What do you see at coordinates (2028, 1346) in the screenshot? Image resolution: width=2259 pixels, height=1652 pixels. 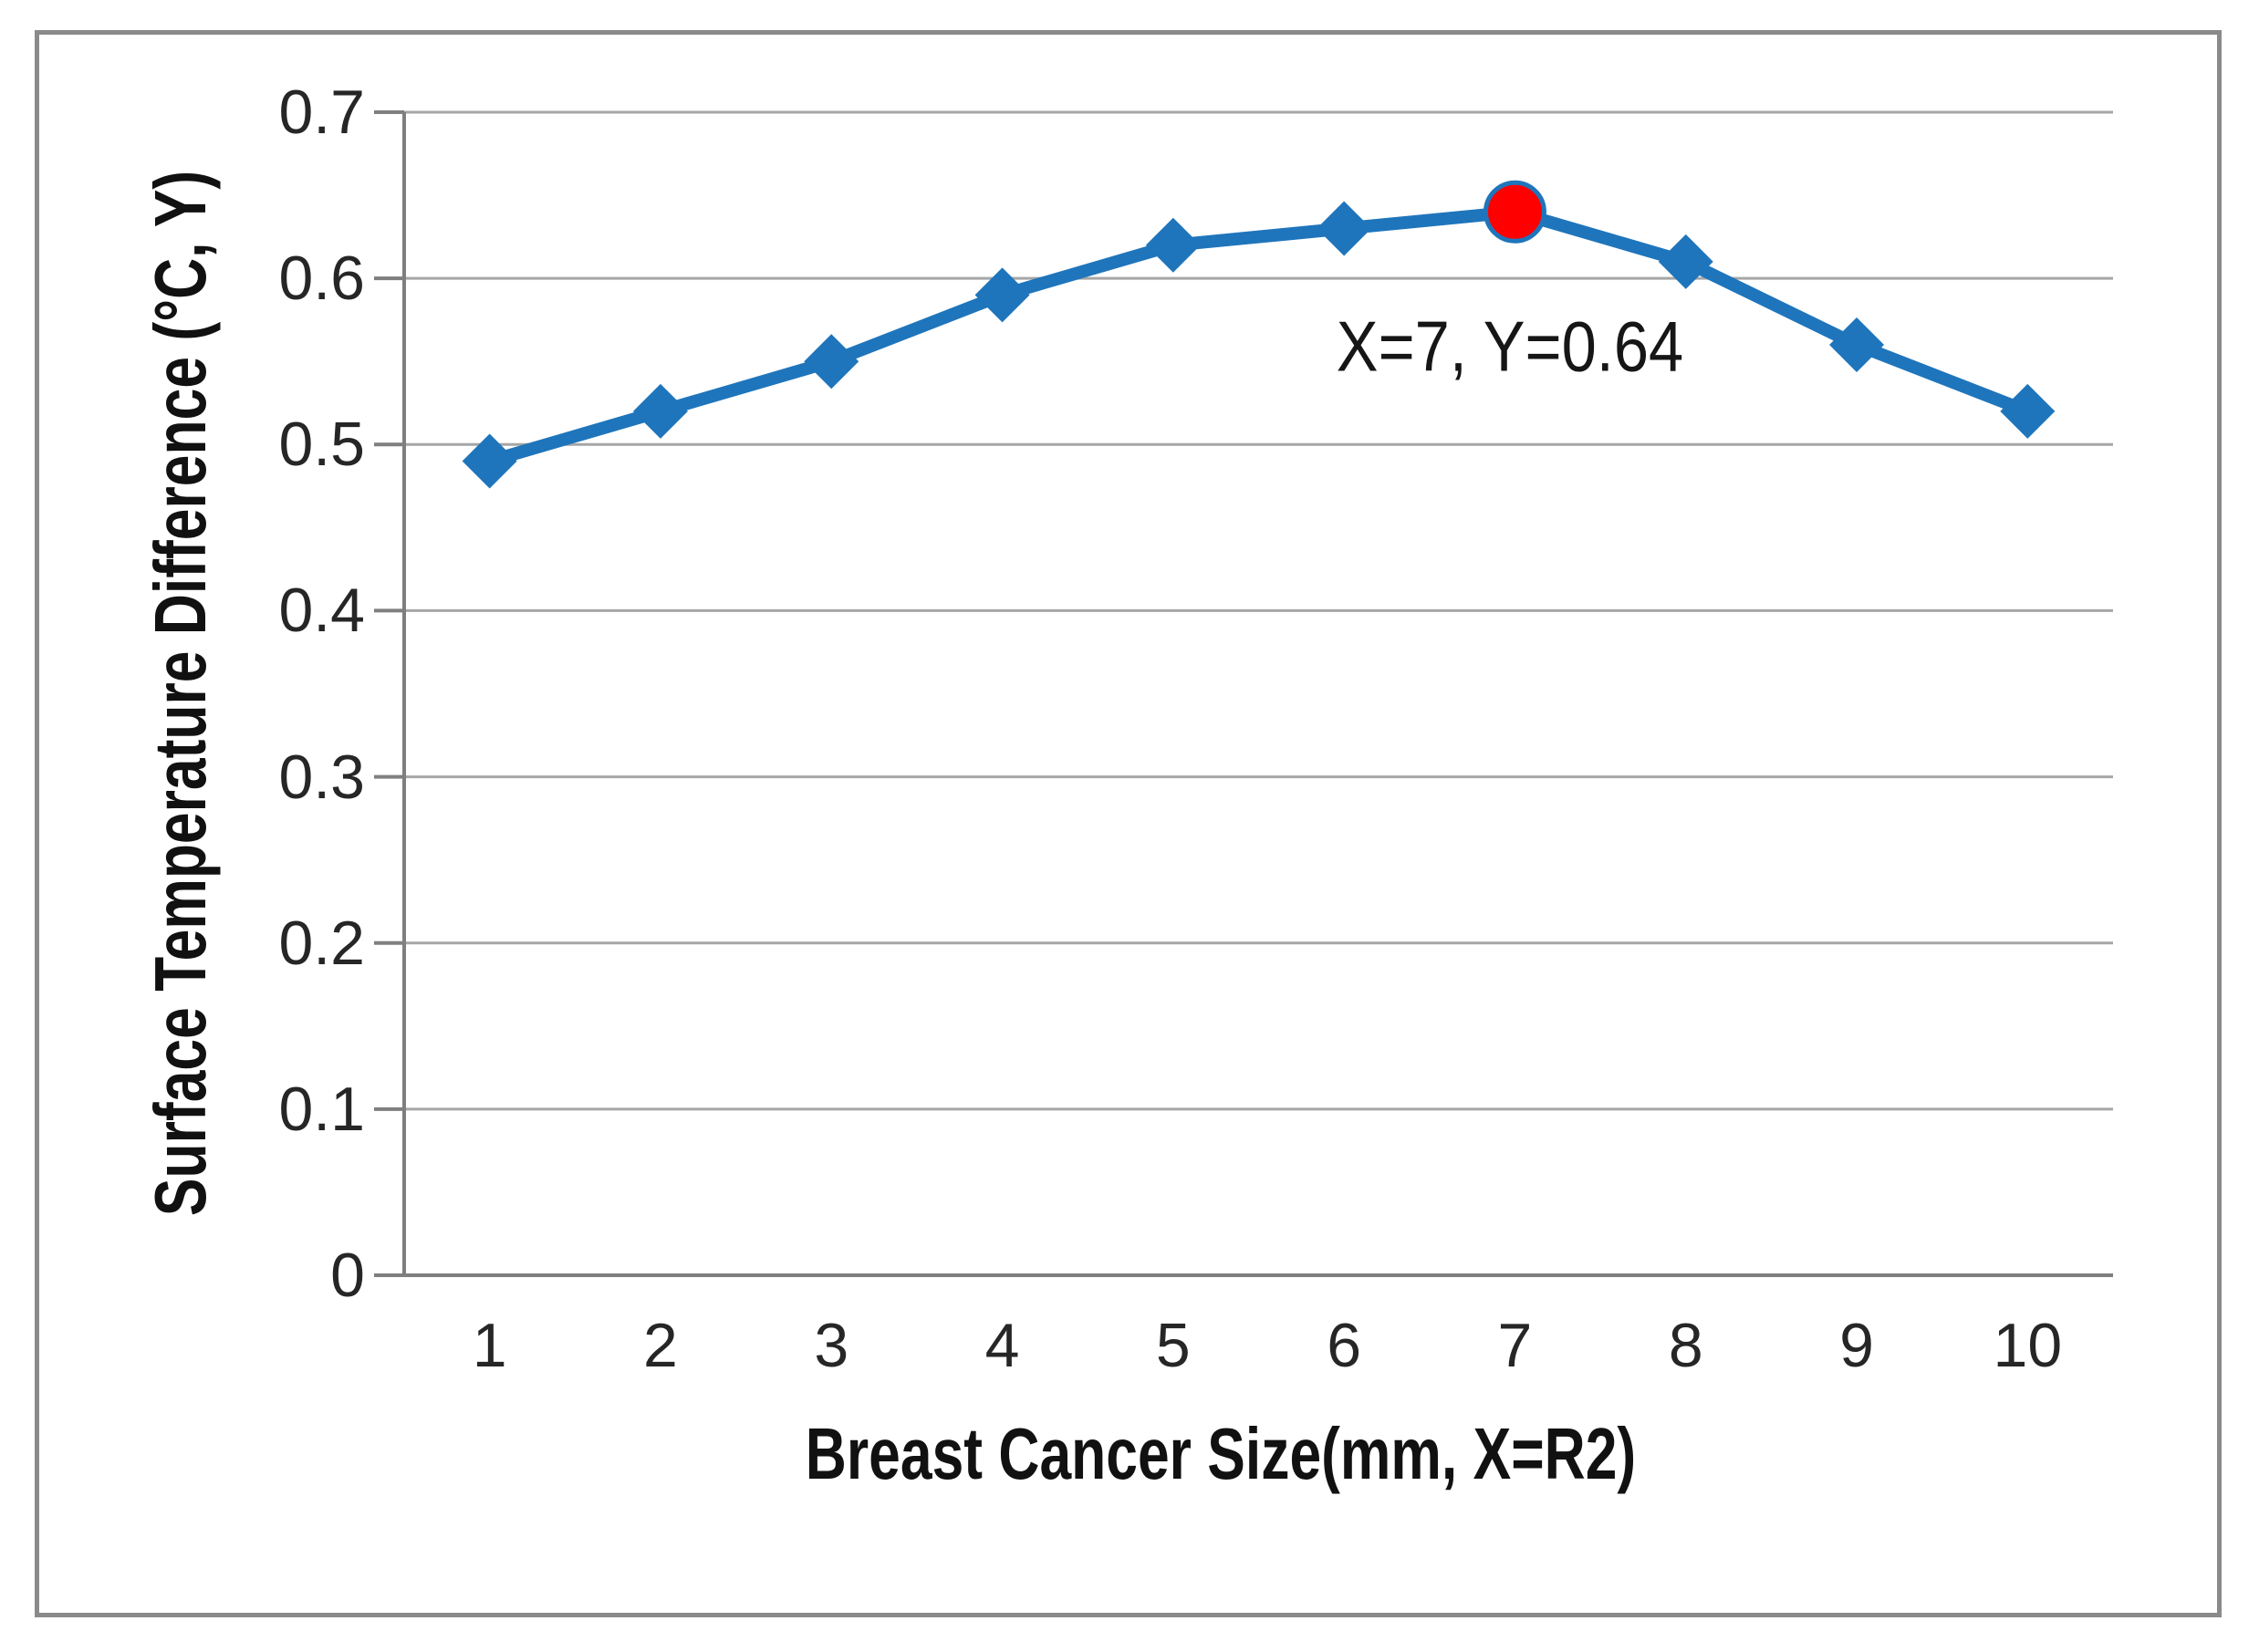 I see `x-tick-label: 10` at bounding box center [2028, 1346].